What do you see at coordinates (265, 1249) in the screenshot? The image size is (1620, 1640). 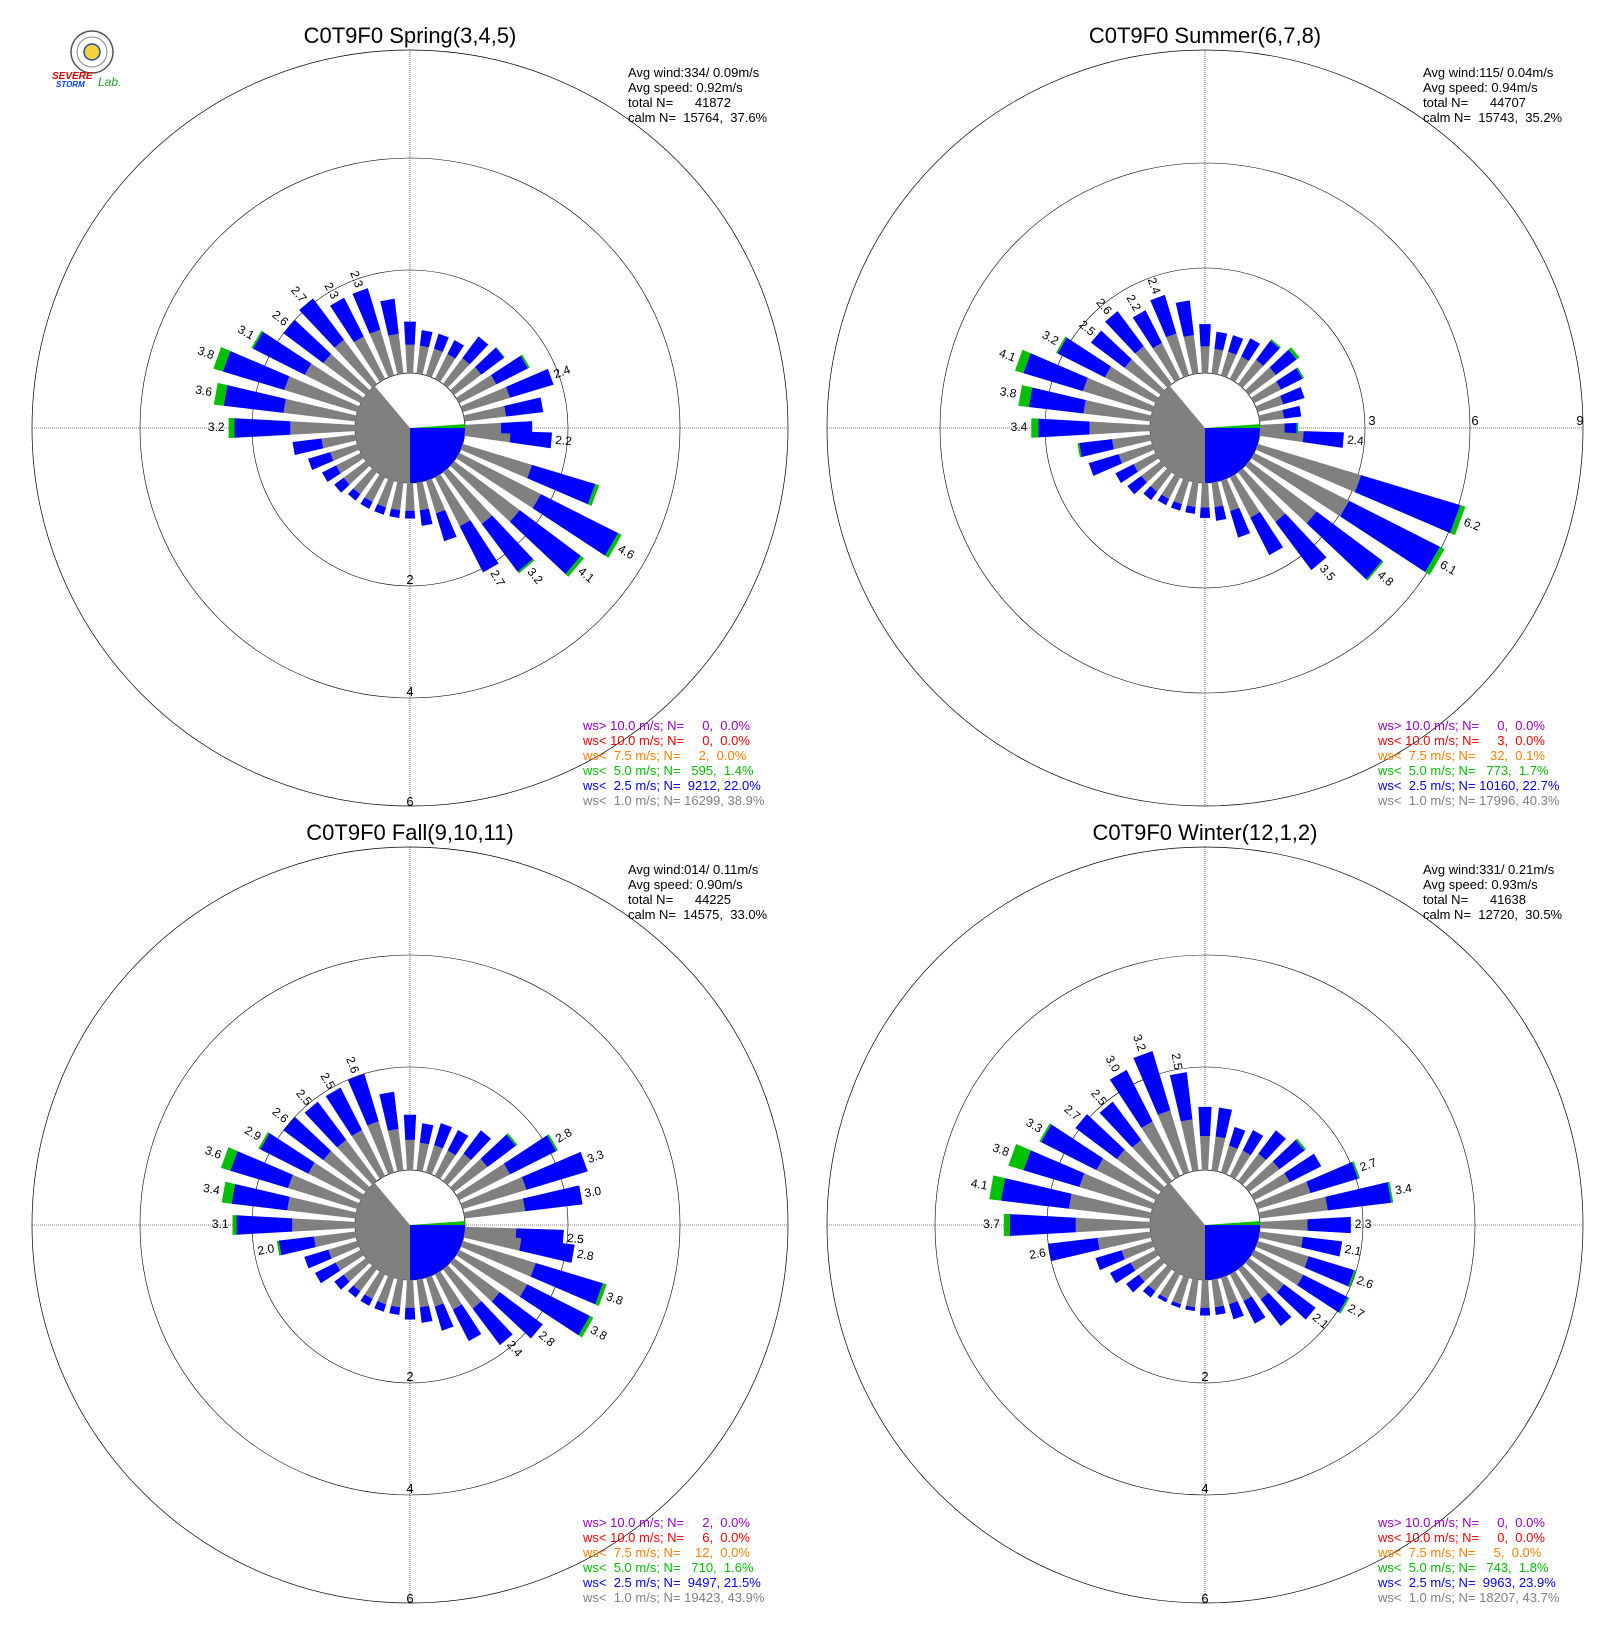 I see `bar-value-label: 2.0` at bounding box center [265, 1249].